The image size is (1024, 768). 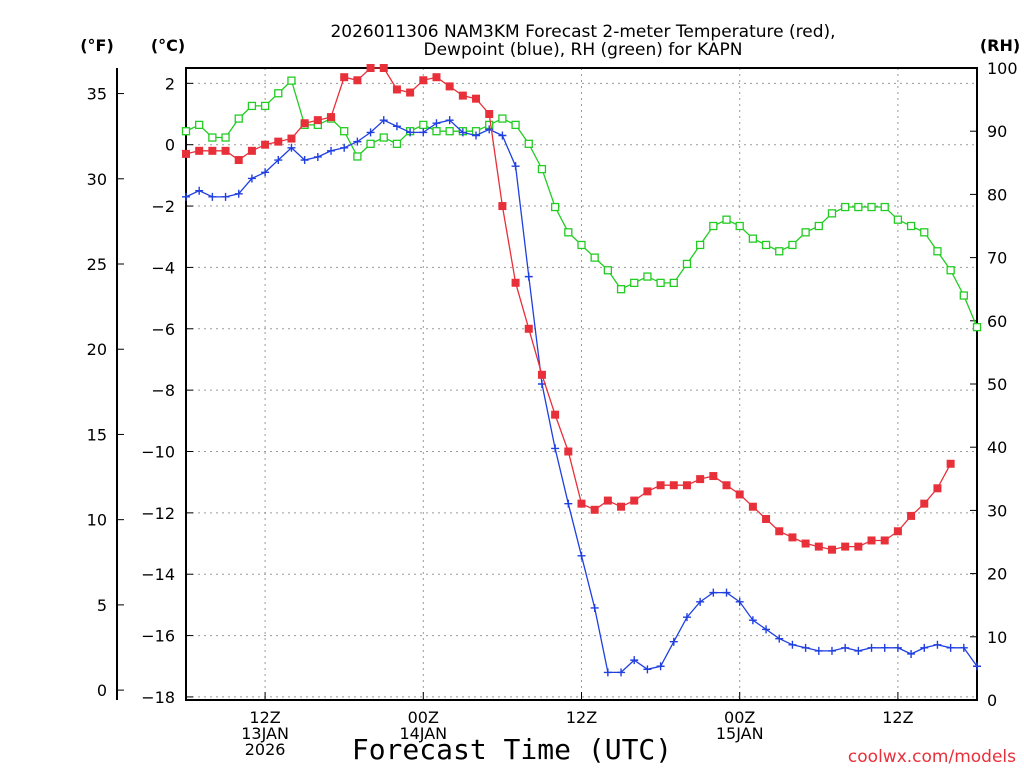 What do you see at coordinates (997, 510) in the screenshot?
I see `rh-tick-label: 30` at bounding box center [997, 510].